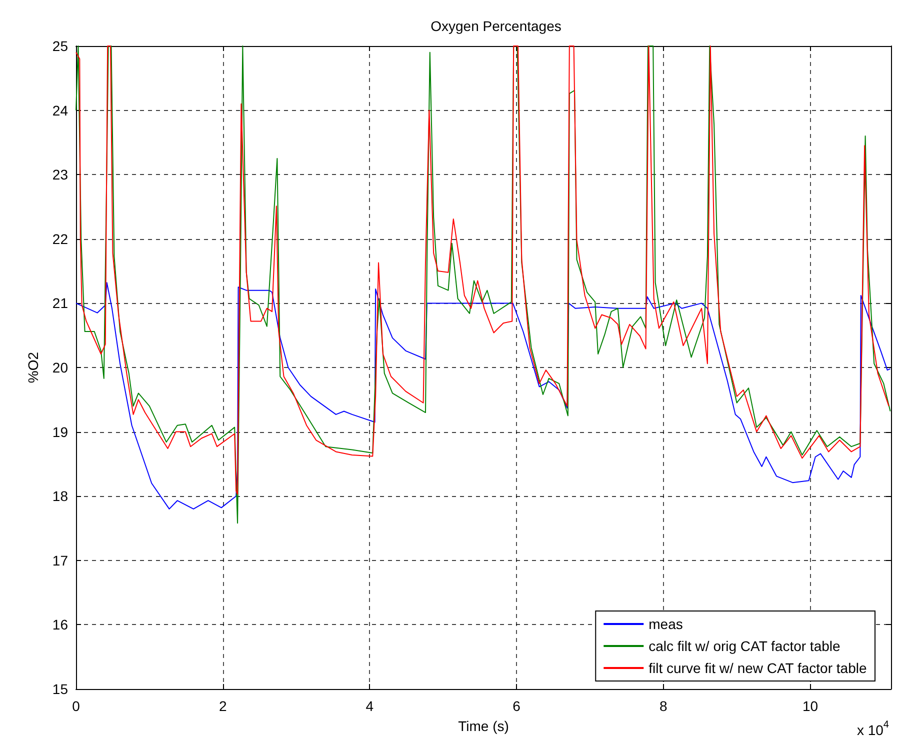  What do you see at coordinates (810, 706) in the screenshot?
I see `x-tick-label: 10` at bounding box center [810, 706].